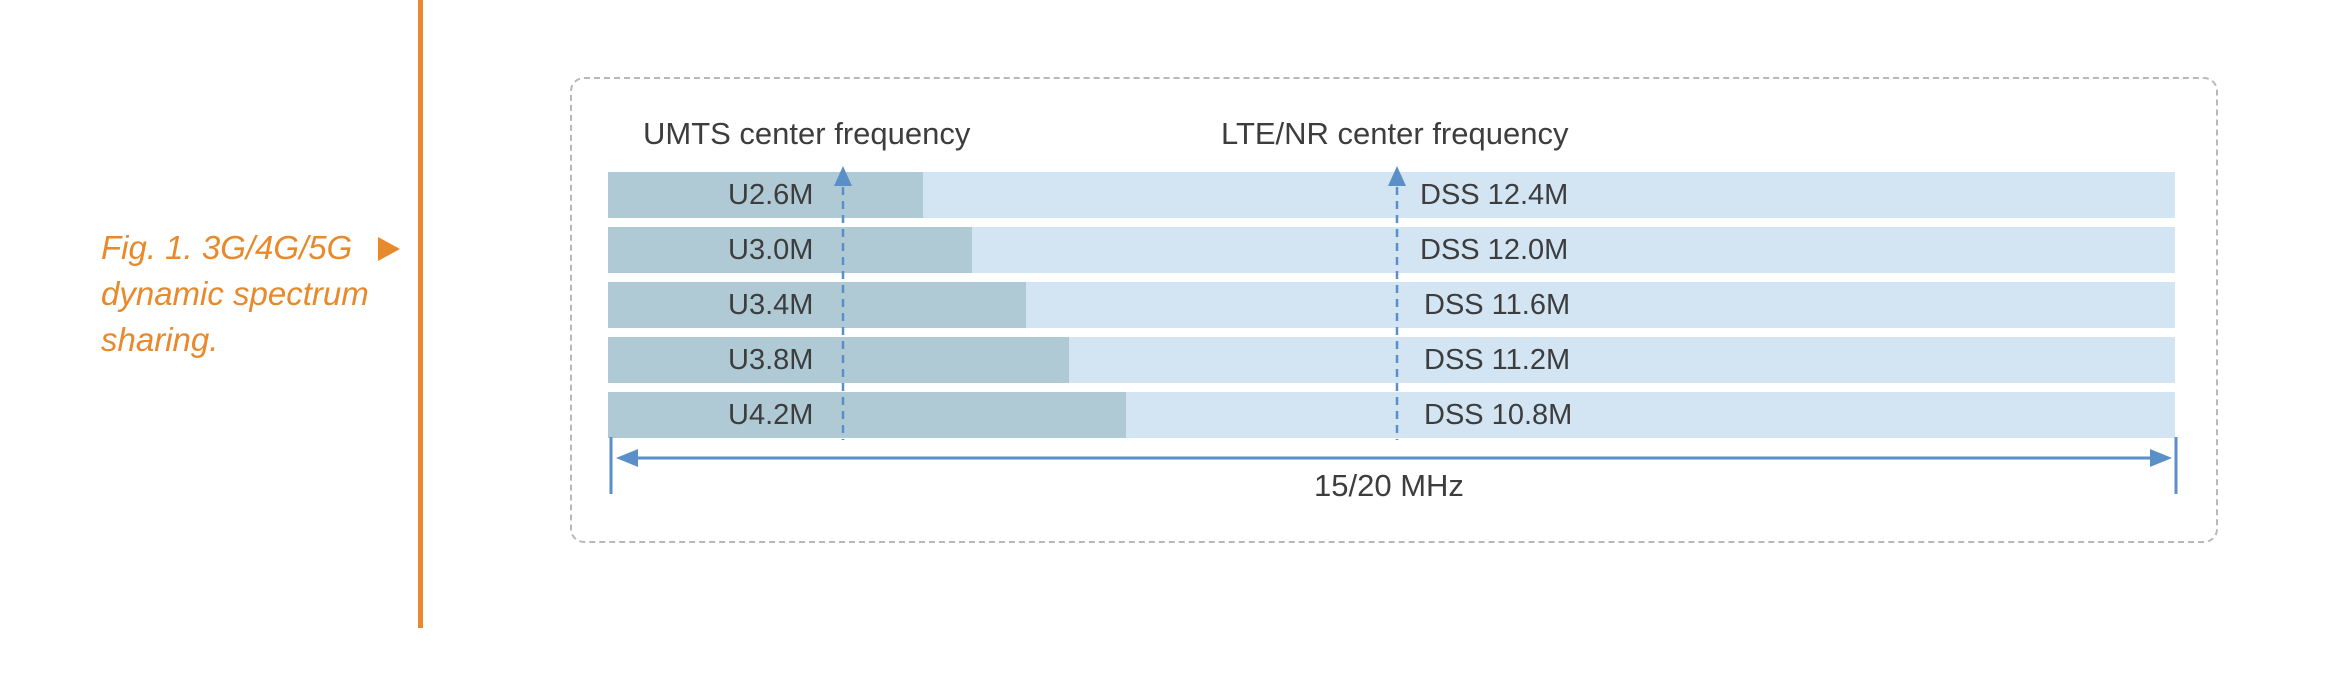 The image size is (2336, 678). What do you see at coordinates (1391, 305) in the screenshot?
I see `spectrum-bar-row-3: U3.4M DSS 11.6M` at bounding box center [1391, 305].